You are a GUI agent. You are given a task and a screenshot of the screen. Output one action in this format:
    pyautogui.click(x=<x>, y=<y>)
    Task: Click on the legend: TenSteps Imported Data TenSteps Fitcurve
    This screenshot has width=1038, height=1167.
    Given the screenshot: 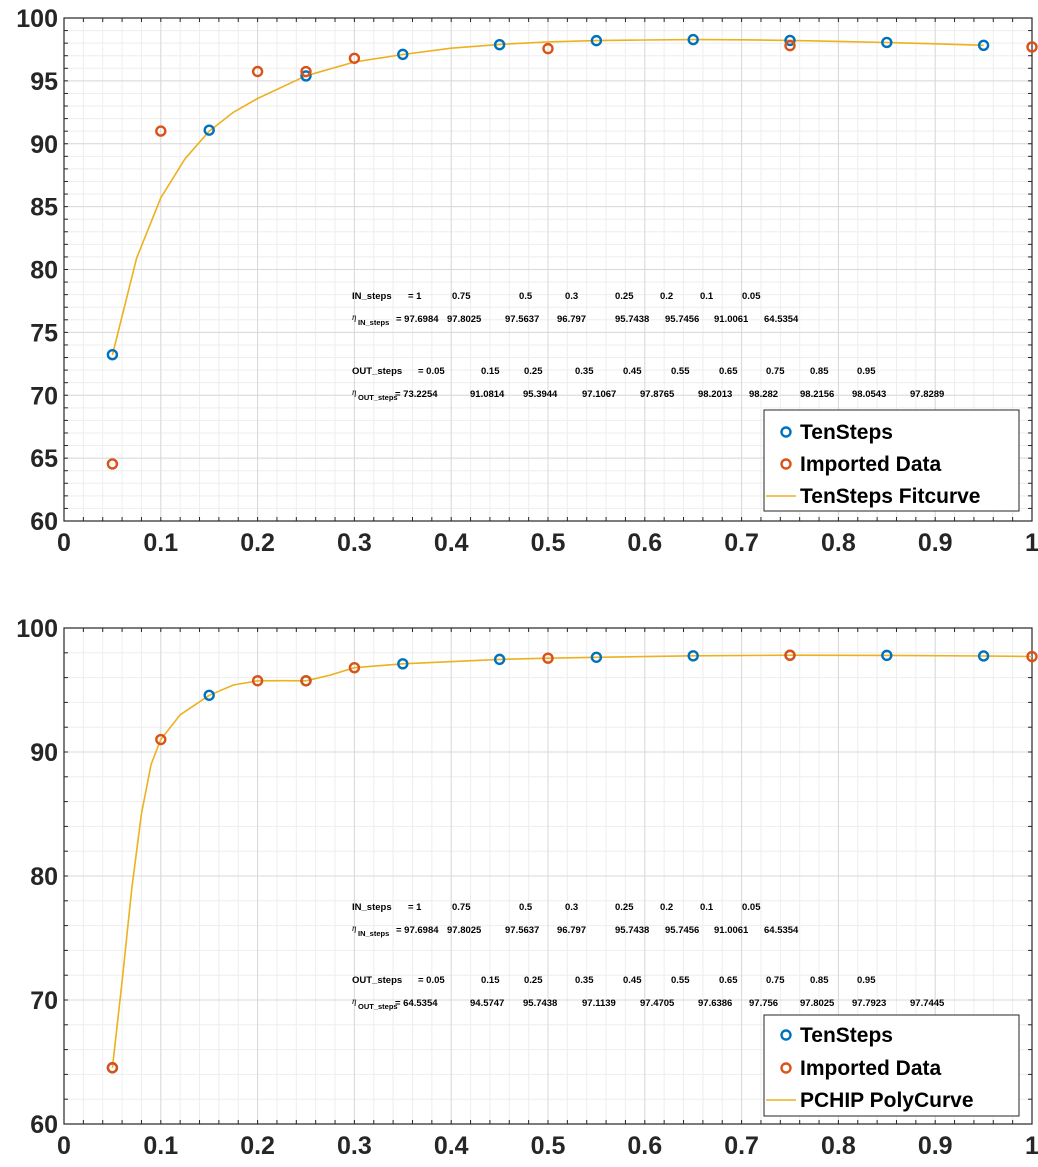 What is the action you would take?
    pyautogui.click(x=891, y=460)
    